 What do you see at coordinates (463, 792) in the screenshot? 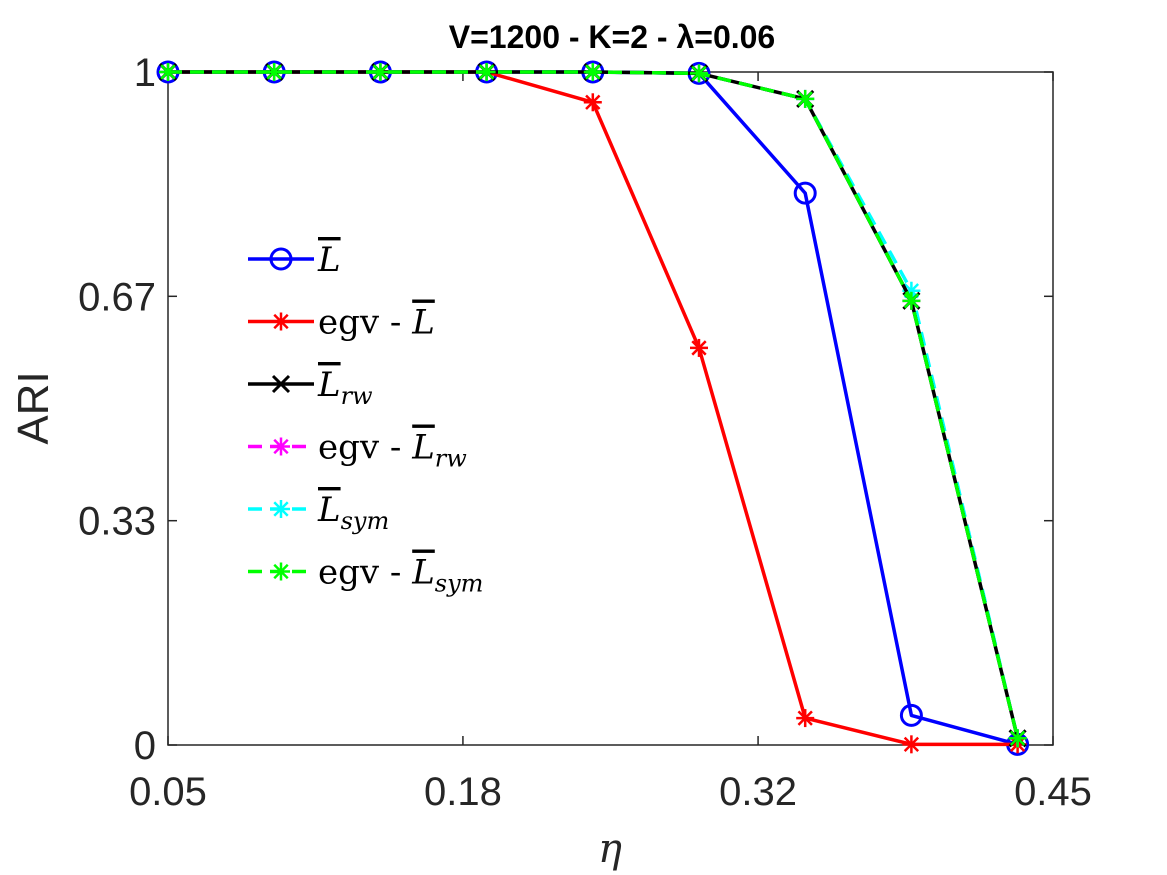
I see `x-tick-label: 0.18` at bounding box center [463, 792].